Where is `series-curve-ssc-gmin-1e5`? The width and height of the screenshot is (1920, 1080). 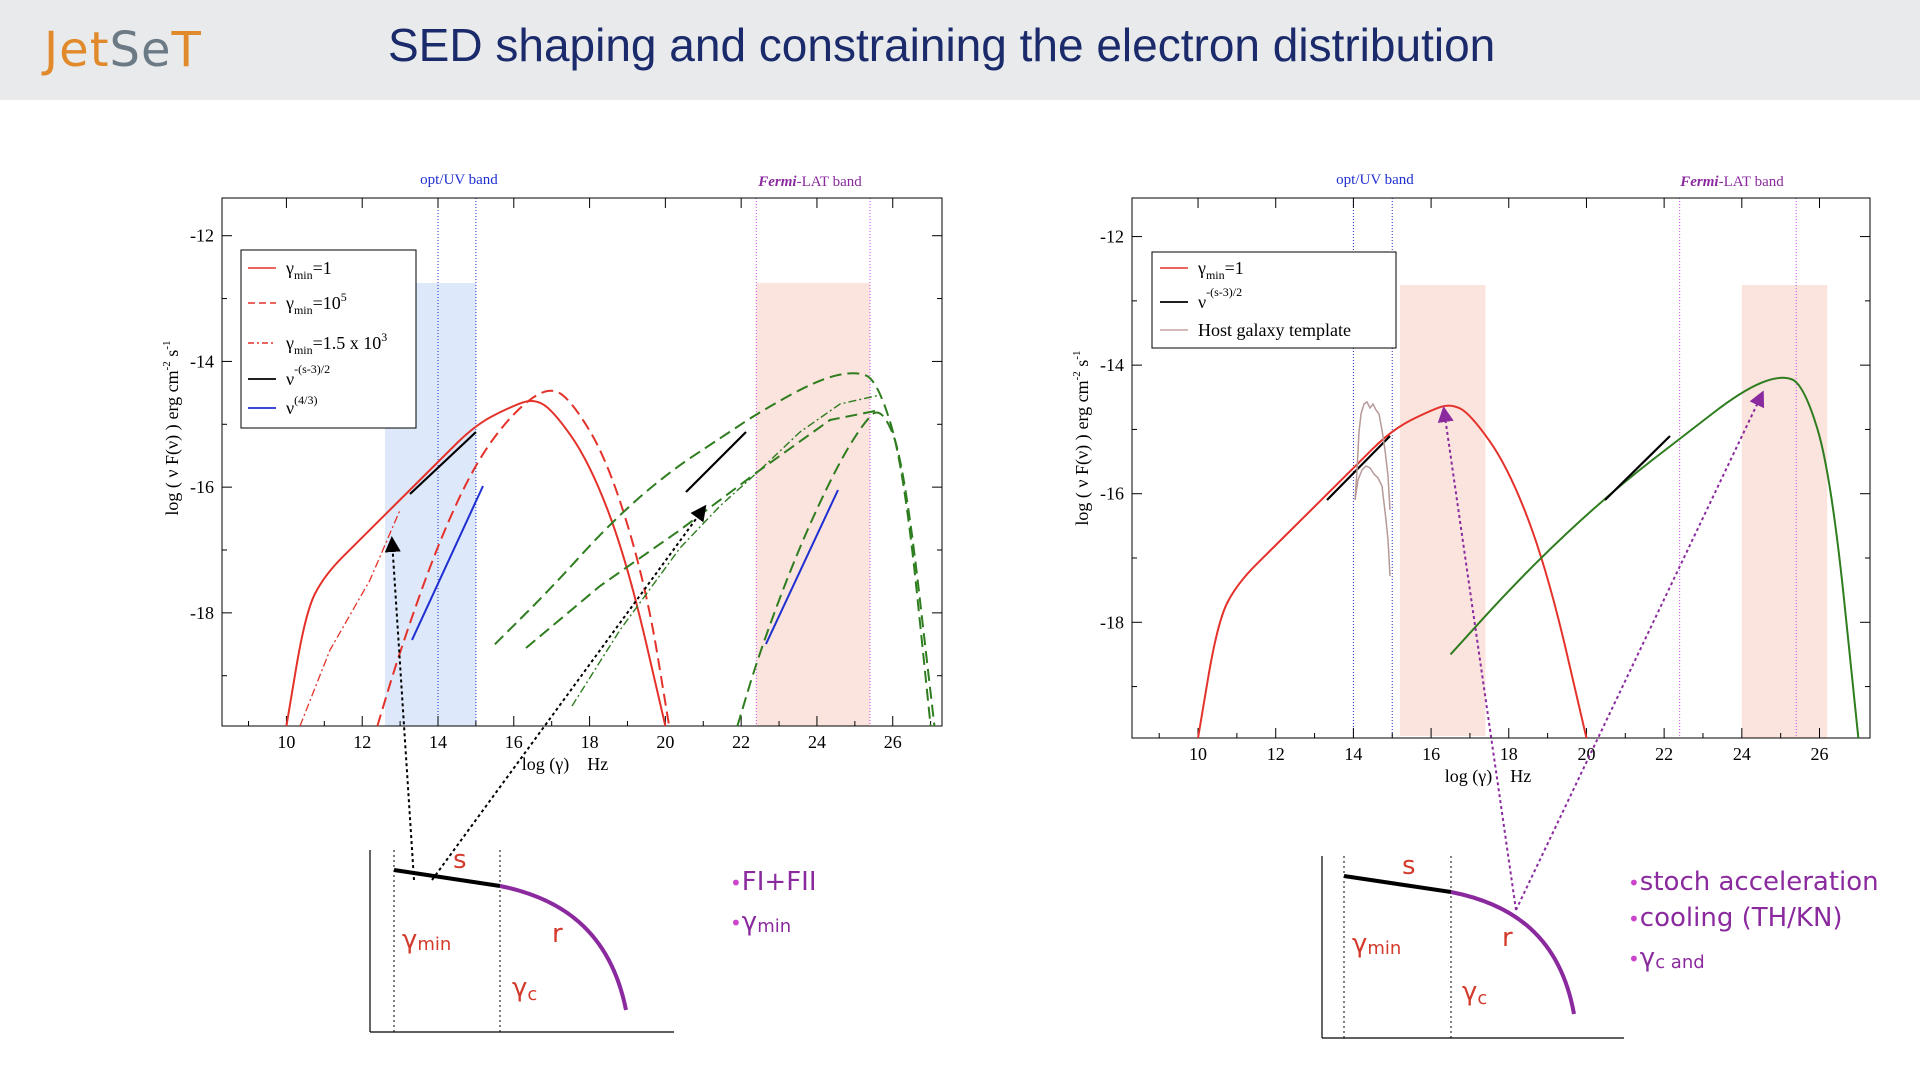
series-curve-ssc-gmin-1e5 is located at coordinates (836, 569).